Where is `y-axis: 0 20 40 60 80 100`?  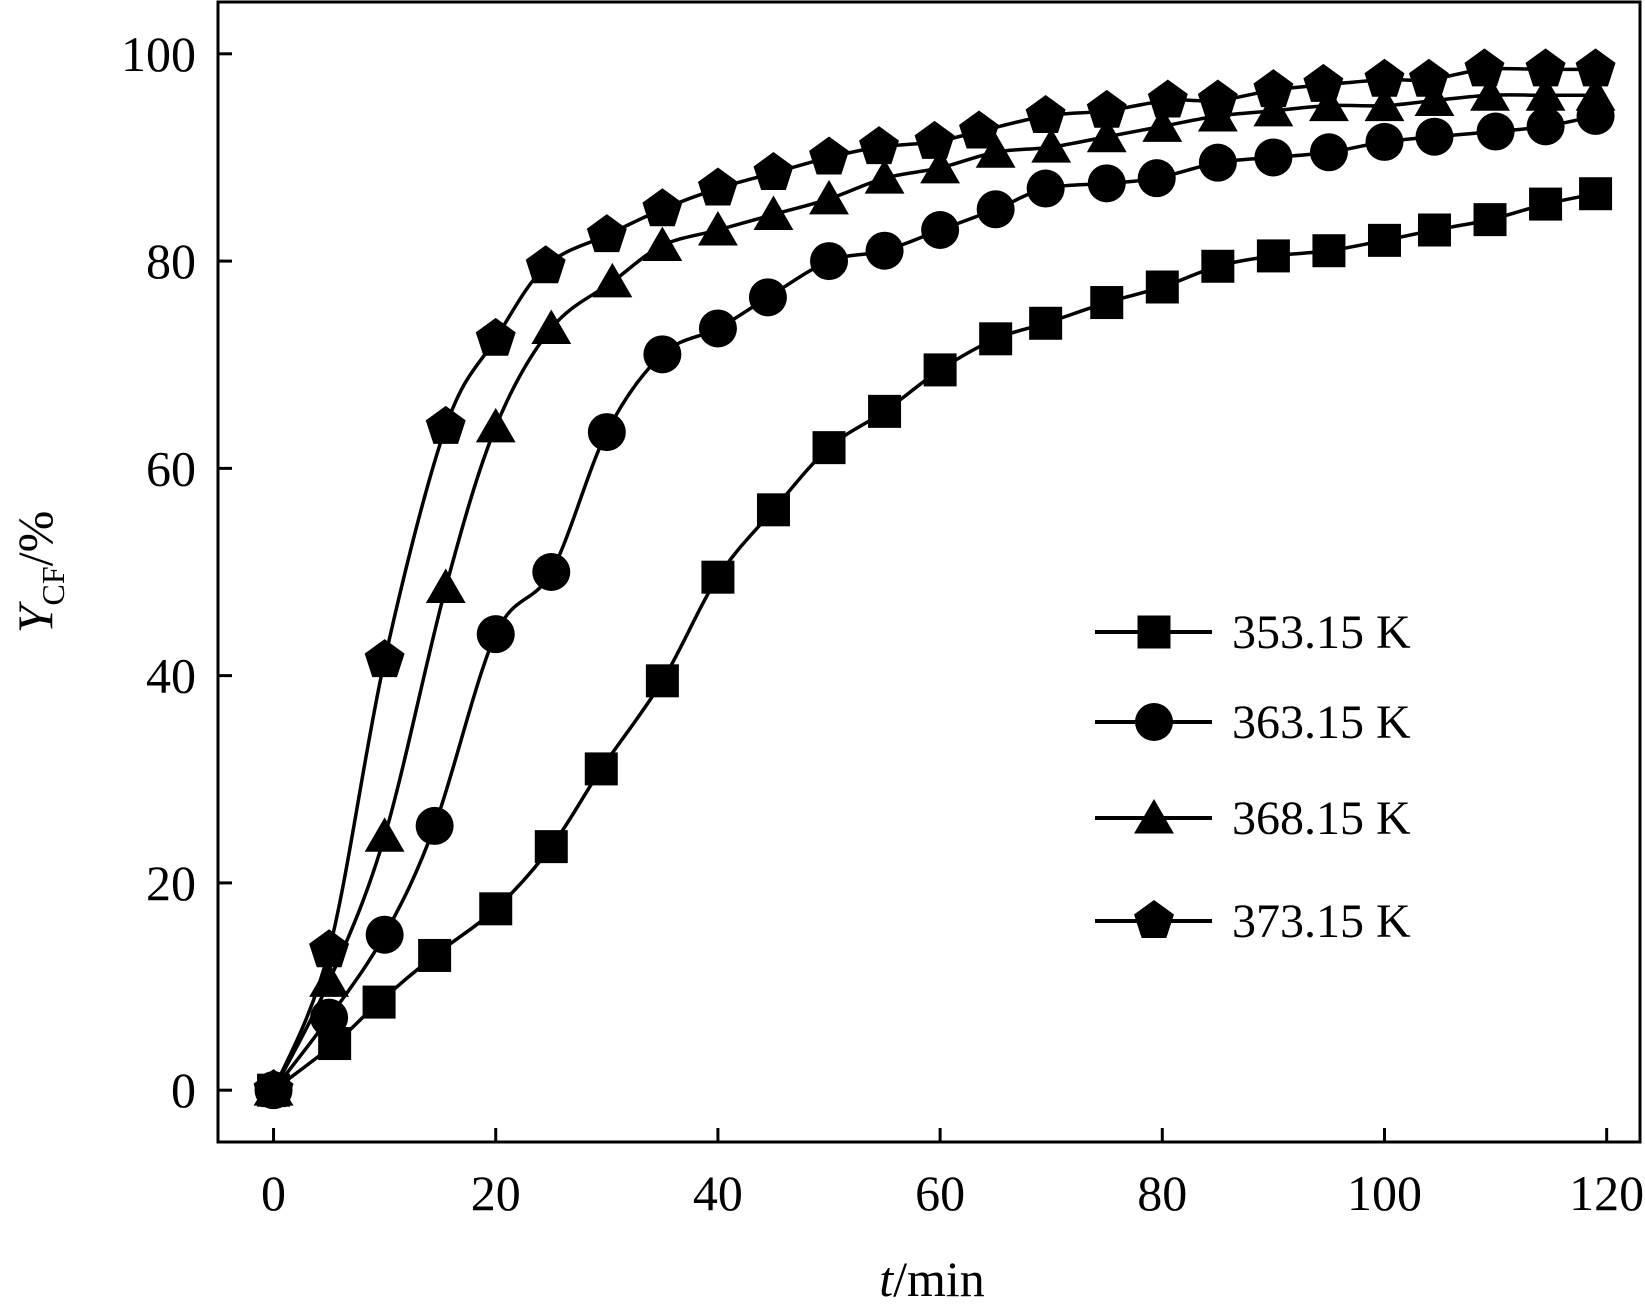 y-axis: 0 20 40 60 80 100 is located at coordinates (176, 572).